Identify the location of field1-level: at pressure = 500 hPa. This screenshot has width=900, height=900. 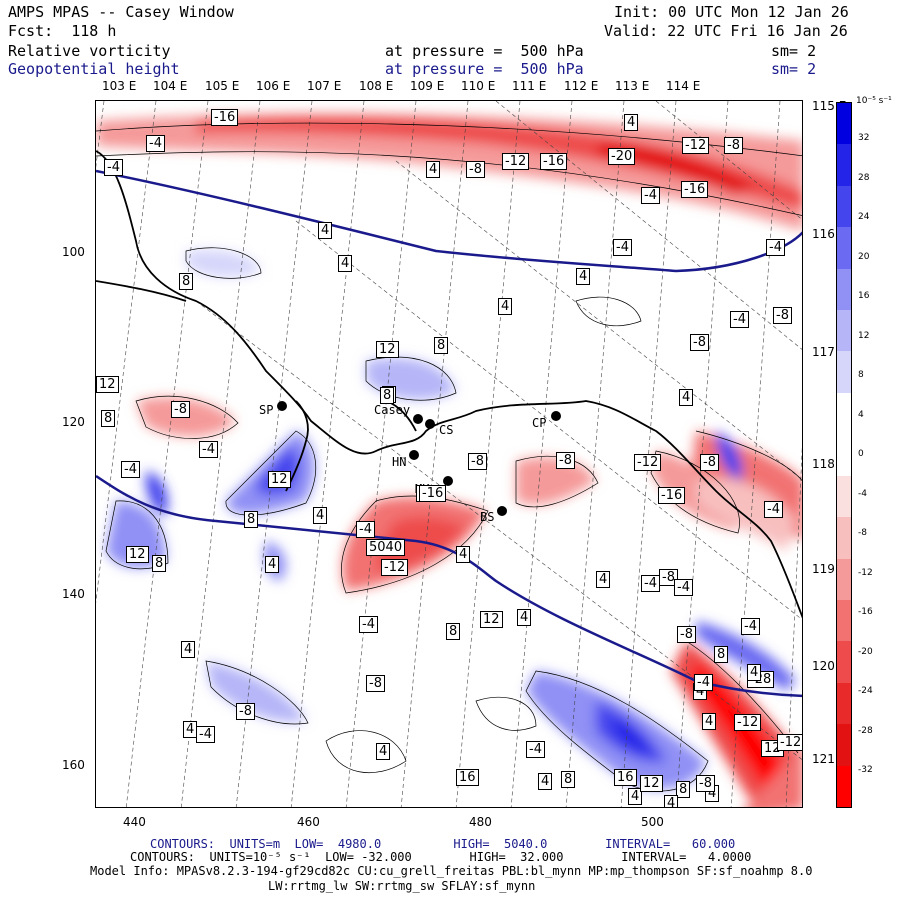
(484, 51).